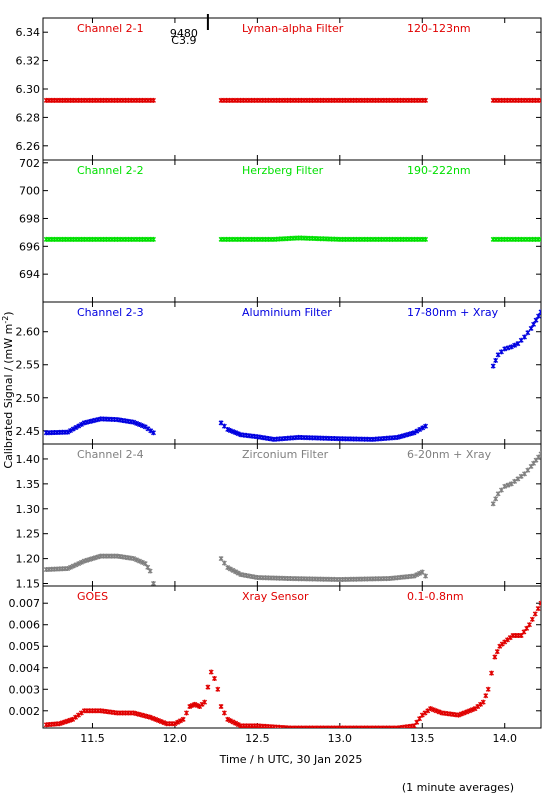  I want to click on channel-label: Channel 2-1, so click(110, 28).